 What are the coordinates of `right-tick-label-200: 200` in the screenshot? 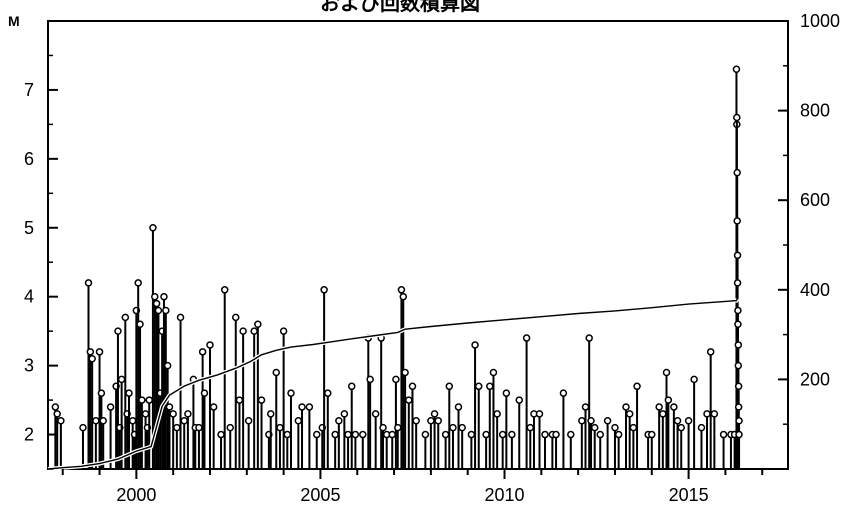 It's located at (815, 379).